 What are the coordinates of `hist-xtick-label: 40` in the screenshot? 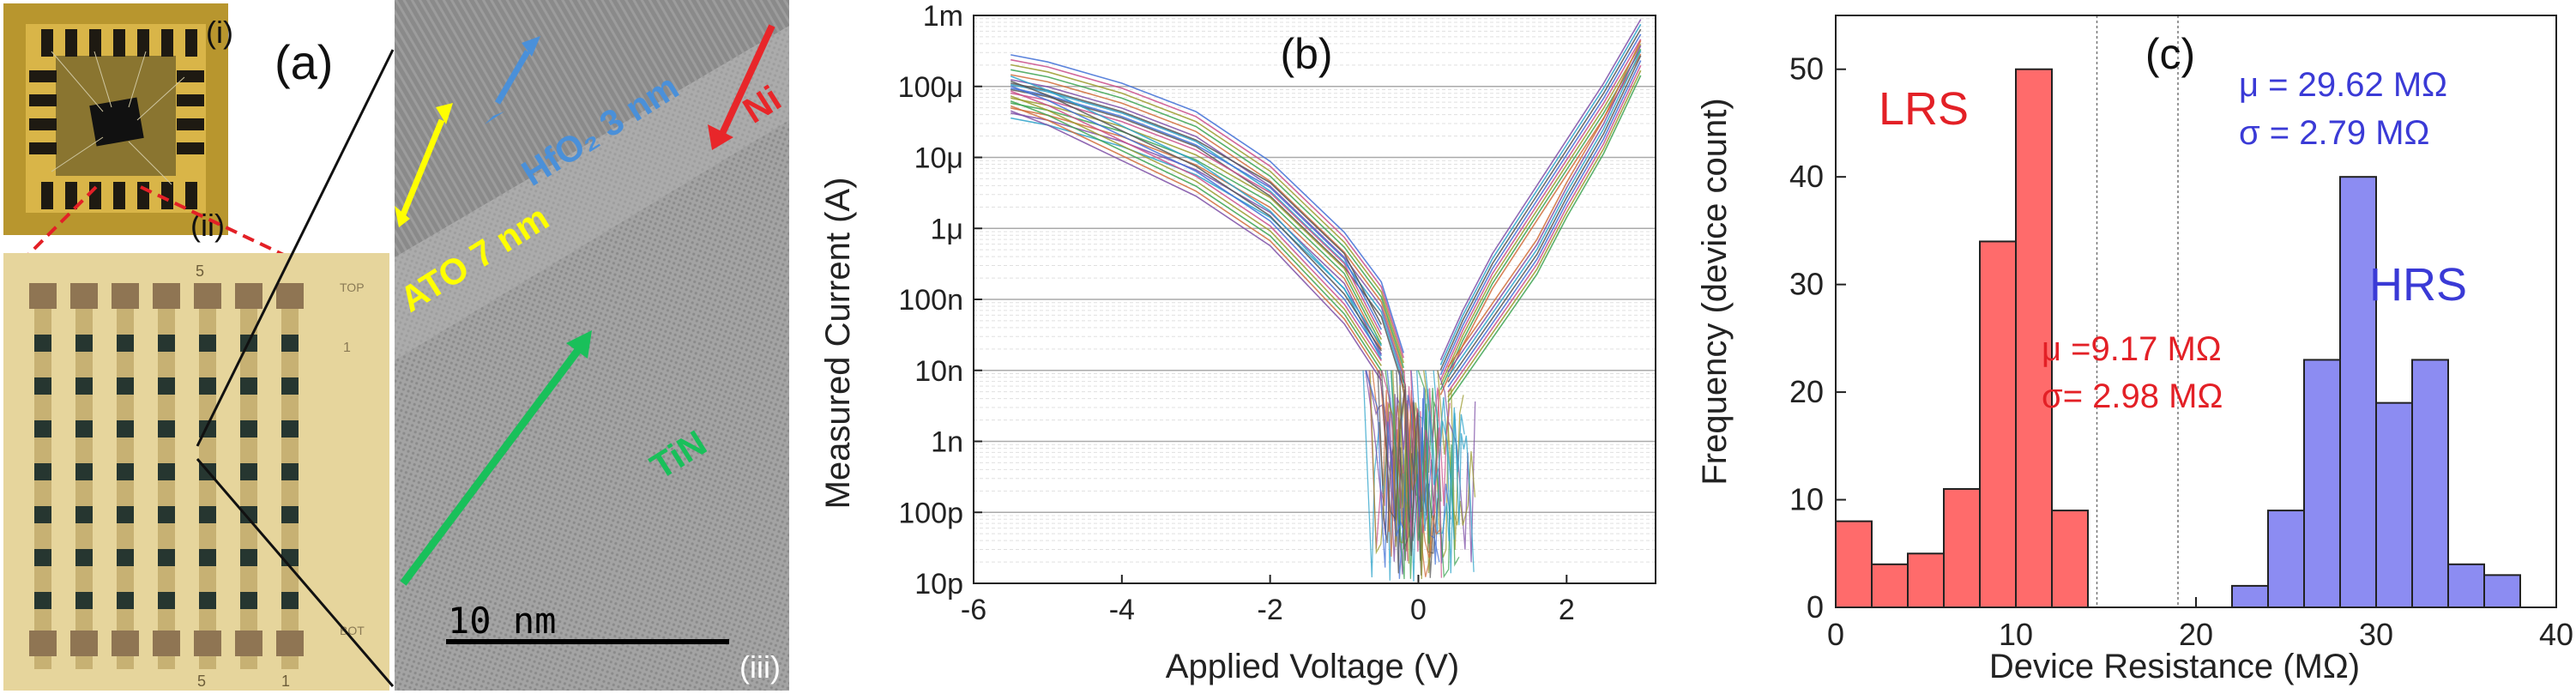 It's located at (2556, 634).